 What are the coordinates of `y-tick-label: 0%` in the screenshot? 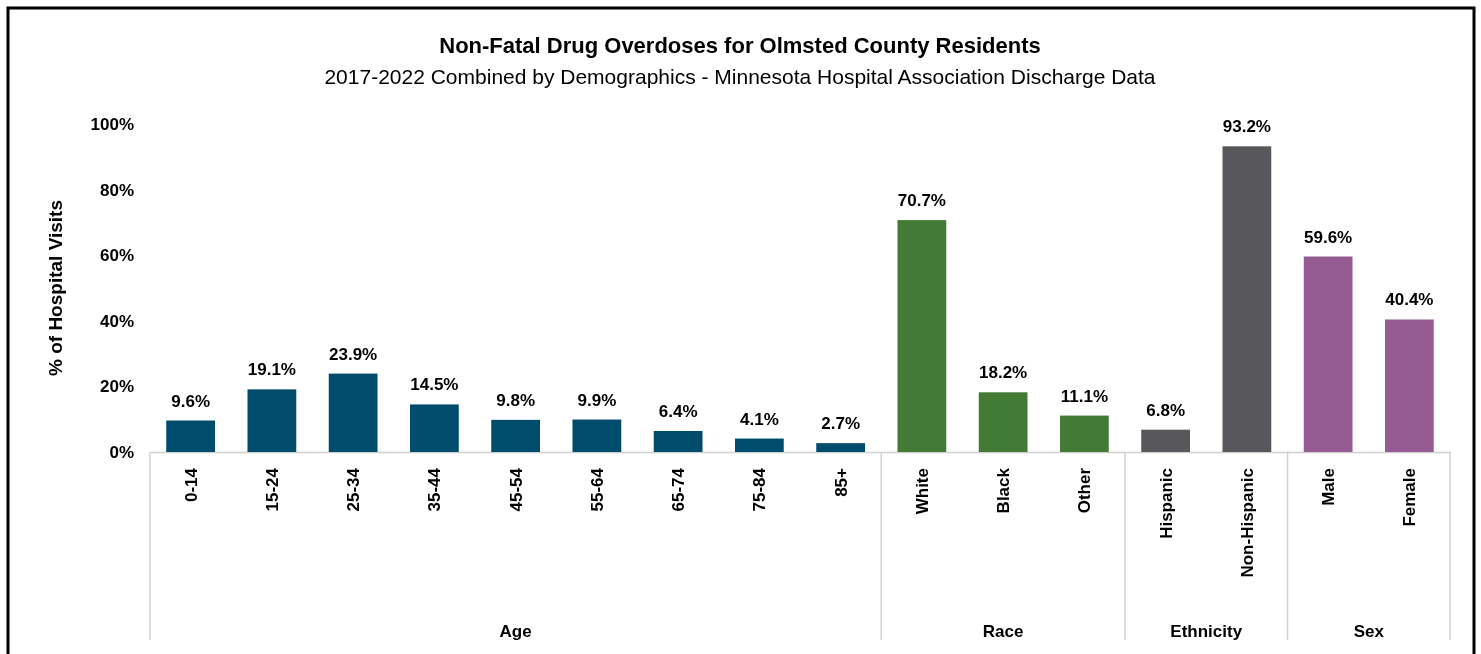 It's located at (121, 452).